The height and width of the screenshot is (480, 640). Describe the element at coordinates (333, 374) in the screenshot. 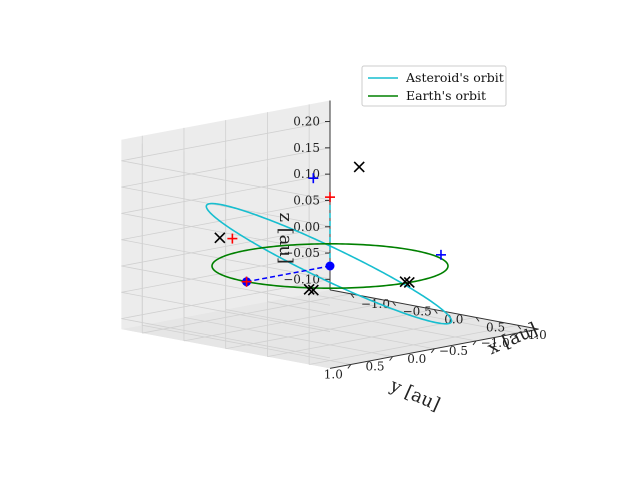

I see `y-tick-0-label: 1.0` at that location.